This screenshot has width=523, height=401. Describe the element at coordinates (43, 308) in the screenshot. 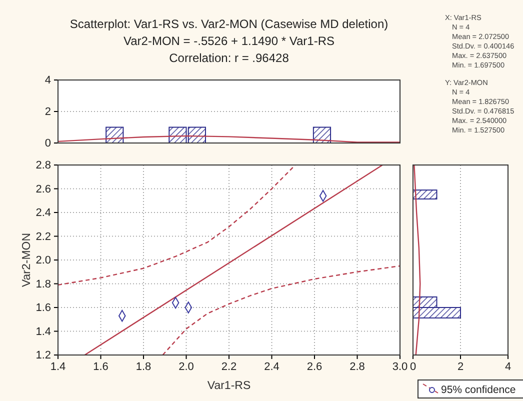

I see `y-tick-label: 1.6` at that location.